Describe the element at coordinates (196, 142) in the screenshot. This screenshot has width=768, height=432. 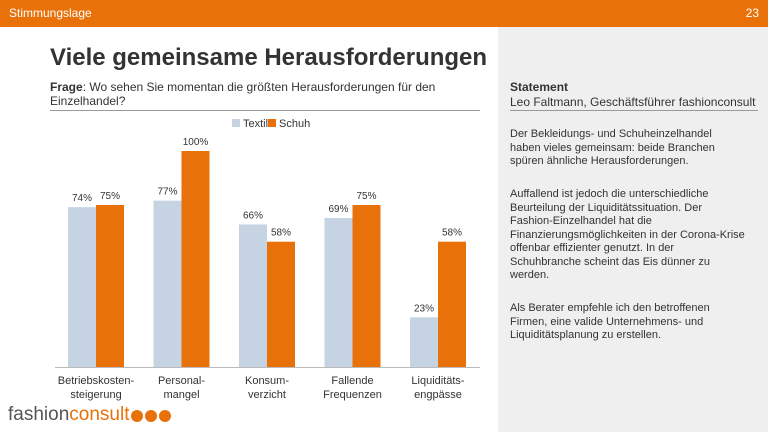
I see `data-label: 100%` at that location.